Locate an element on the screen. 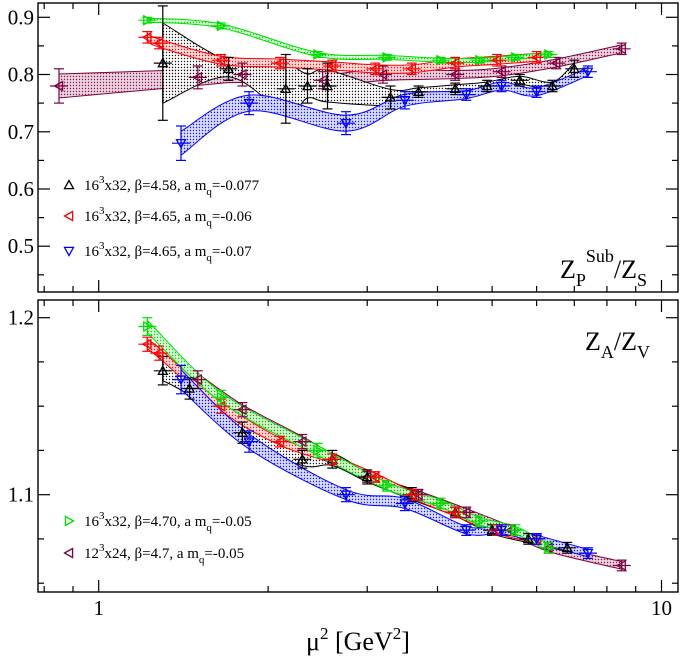 This screenshot has height=662, width=681. series-1-marks is located at coordinates (342, 53).